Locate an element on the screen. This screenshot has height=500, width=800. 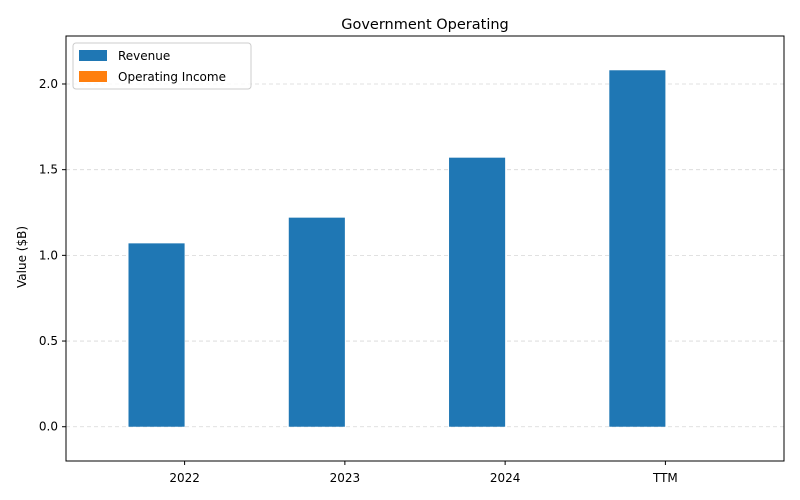
y-tick-label: 0.0 is located at coordinates (48, 427).